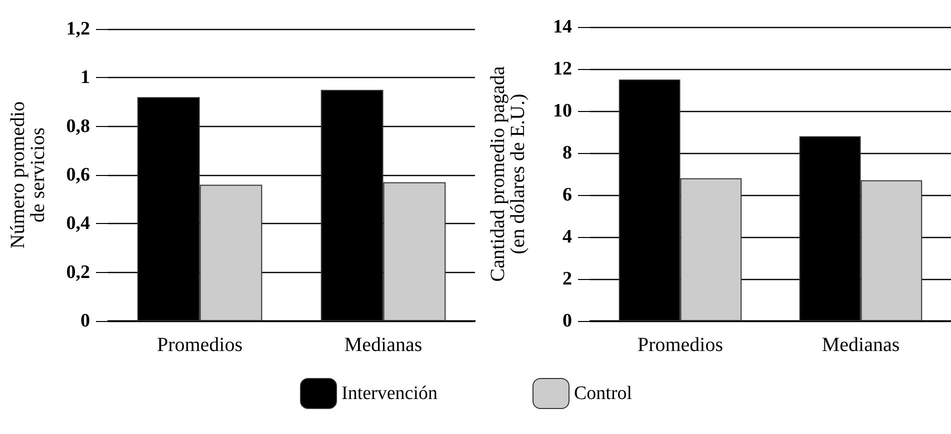 Image resolution: width=951 pixels, height=434 pixels. I want to click on y-tick-label: 12, so click(562, 69).